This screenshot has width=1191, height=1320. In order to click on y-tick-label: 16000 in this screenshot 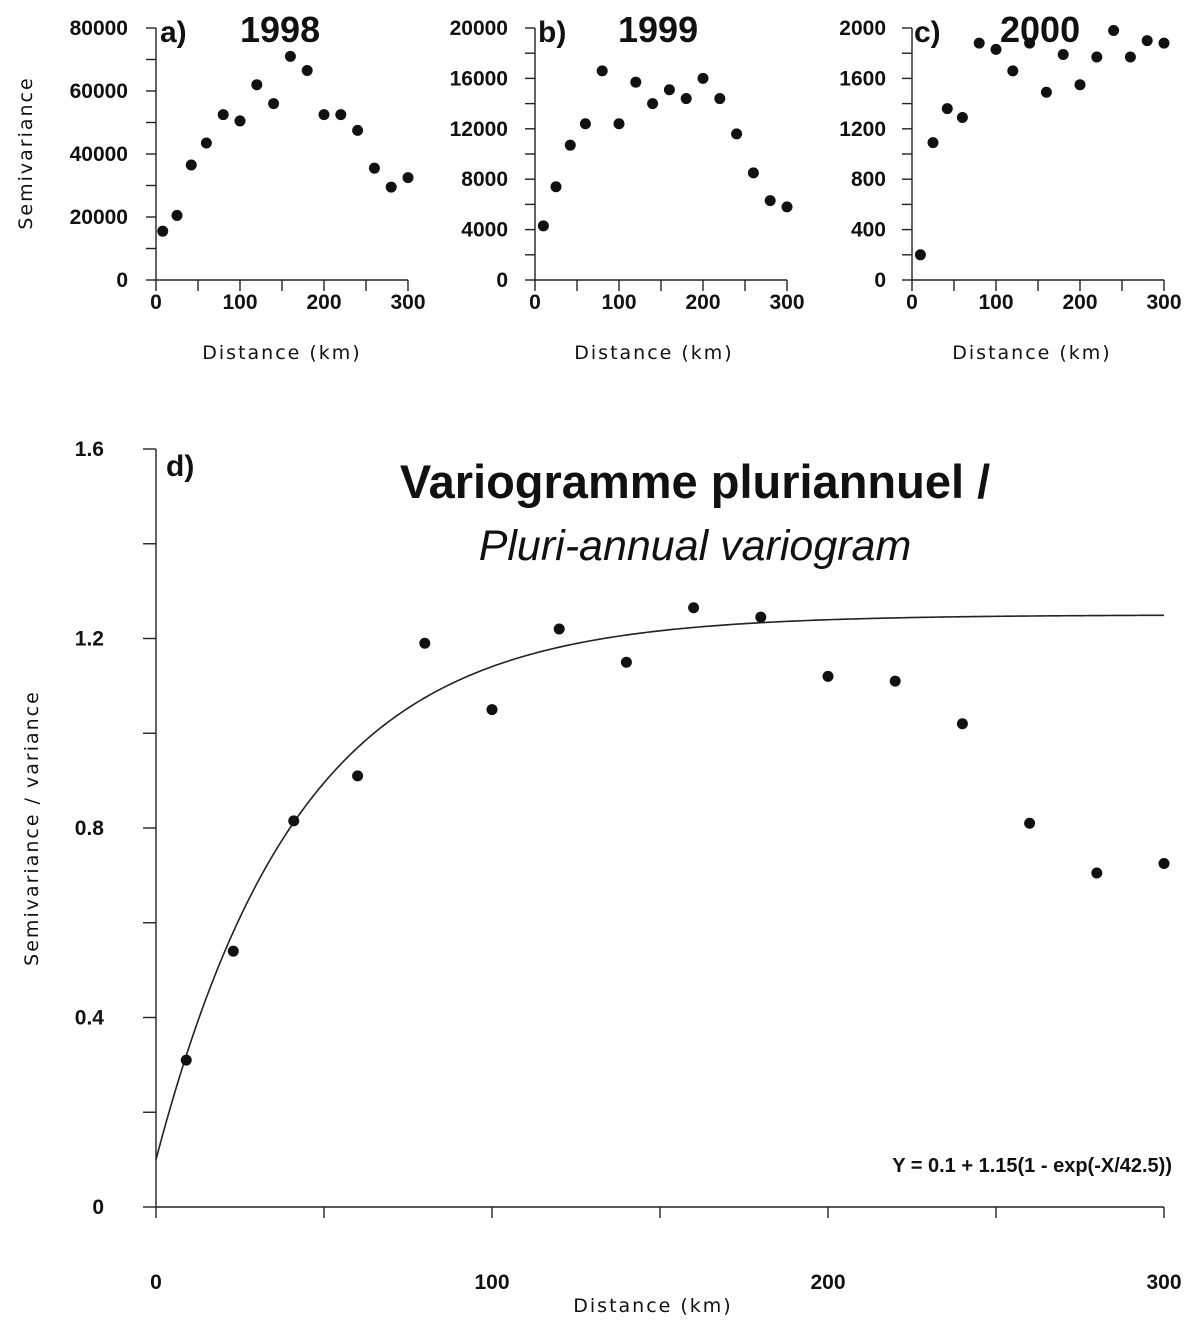, I will do `click(479, 78)`.